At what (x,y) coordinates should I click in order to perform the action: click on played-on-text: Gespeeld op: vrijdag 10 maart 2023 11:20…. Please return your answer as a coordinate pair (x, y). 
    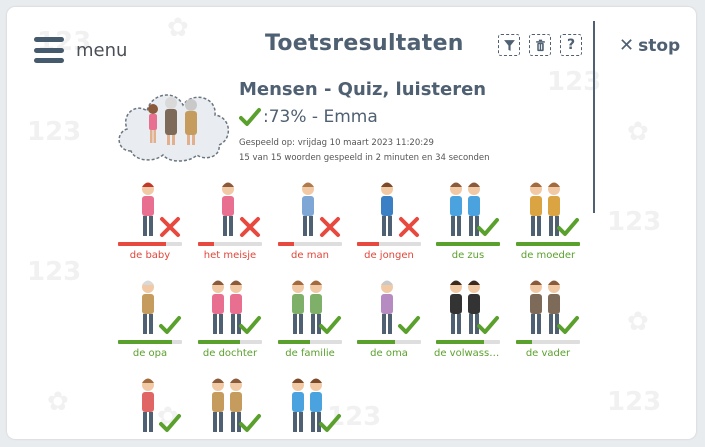
    Looking at the image, I should click on (336, 143).